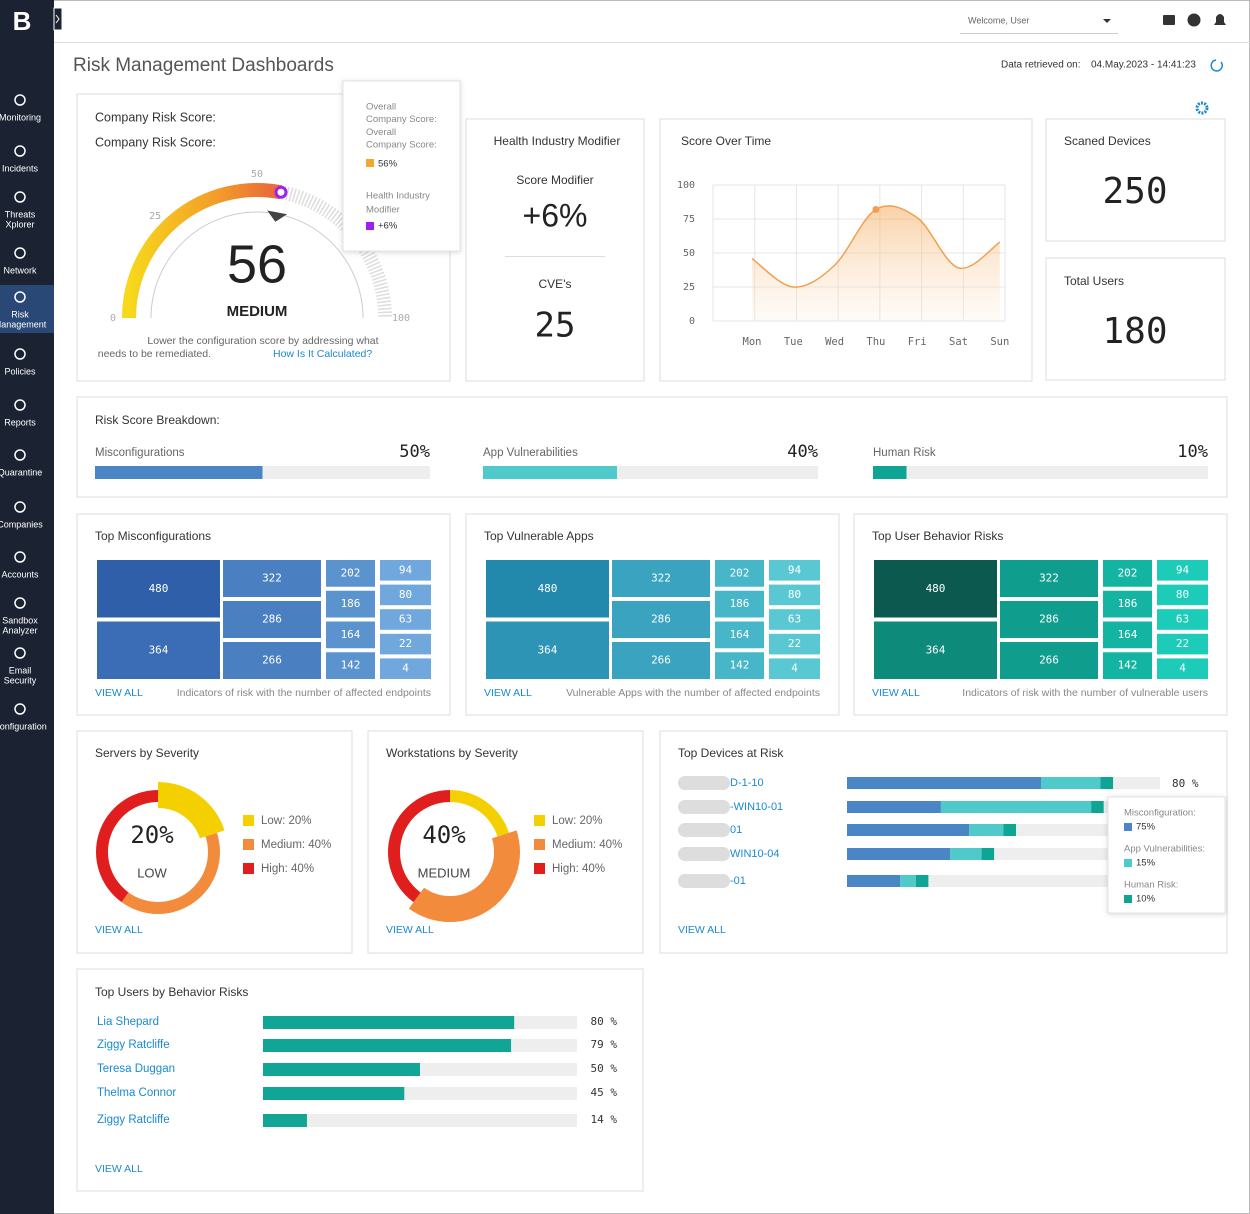  Describe the element at coordinates (58, 19) in the screenshot. I see `sidebar-toggle` at that location.